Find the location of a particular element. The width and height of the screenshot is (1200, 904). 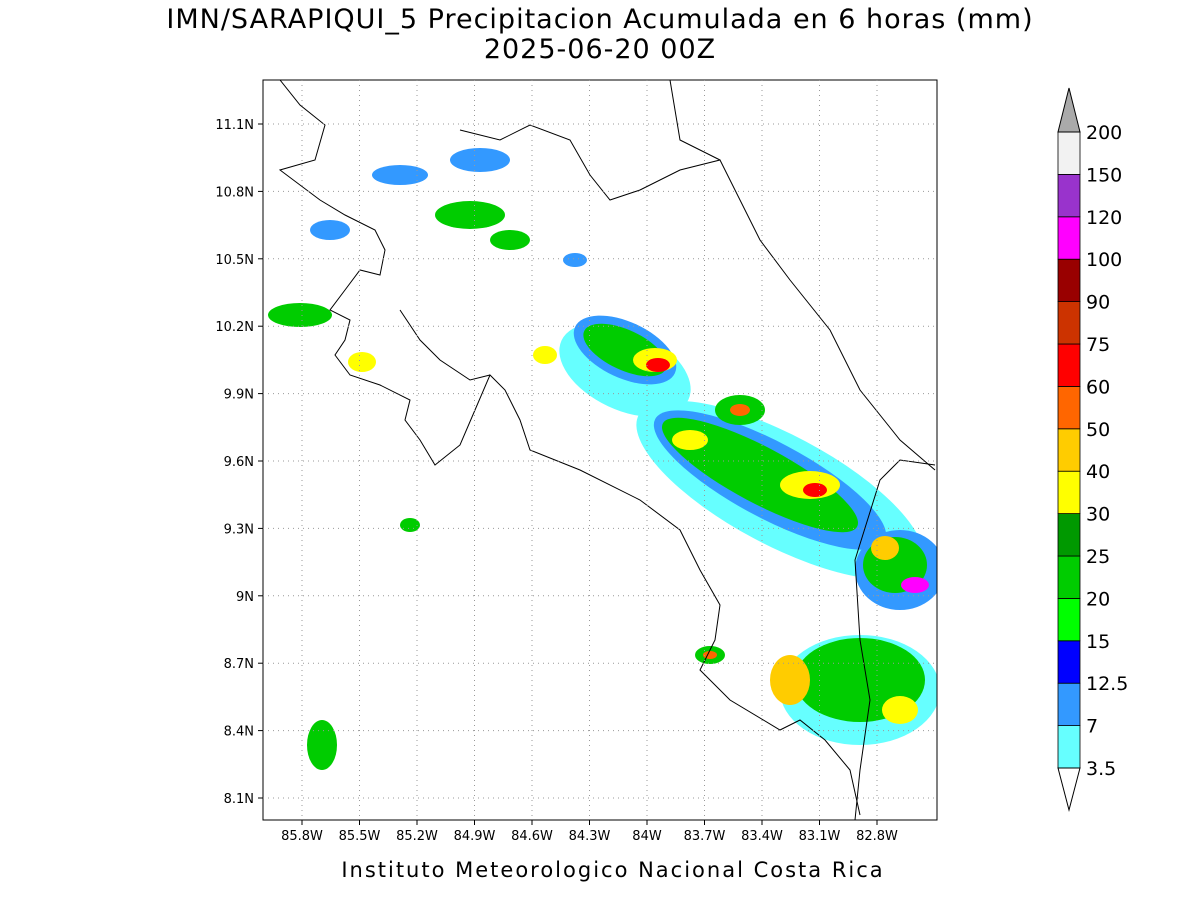

lat-label: 9.3N is located at coordinates (239, 529).